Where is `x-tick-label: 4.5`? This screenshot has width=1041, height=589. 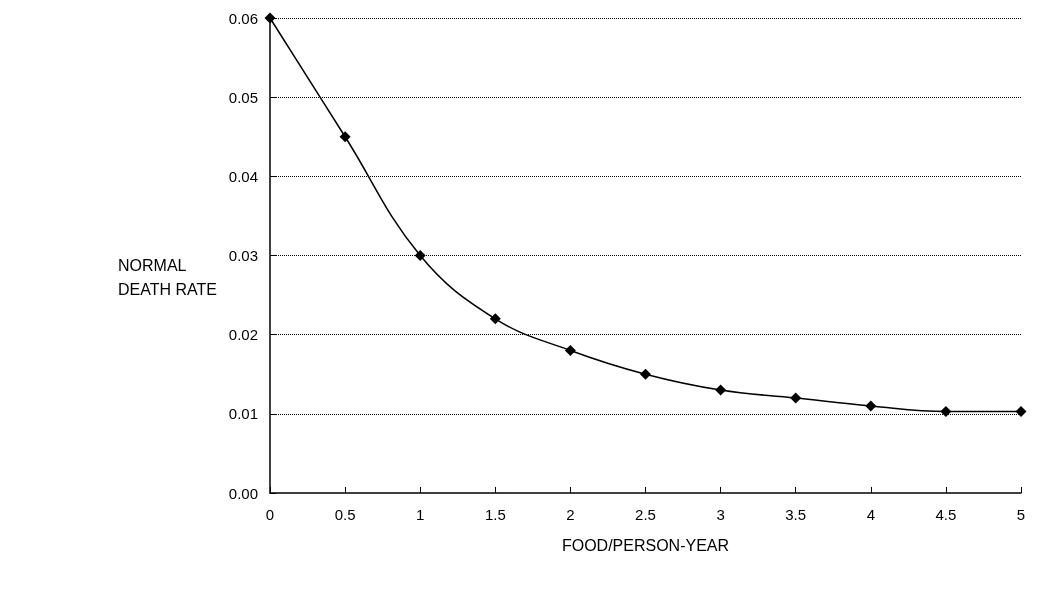
x-tick-label: 4.5 is located at coordinates (946, 514).